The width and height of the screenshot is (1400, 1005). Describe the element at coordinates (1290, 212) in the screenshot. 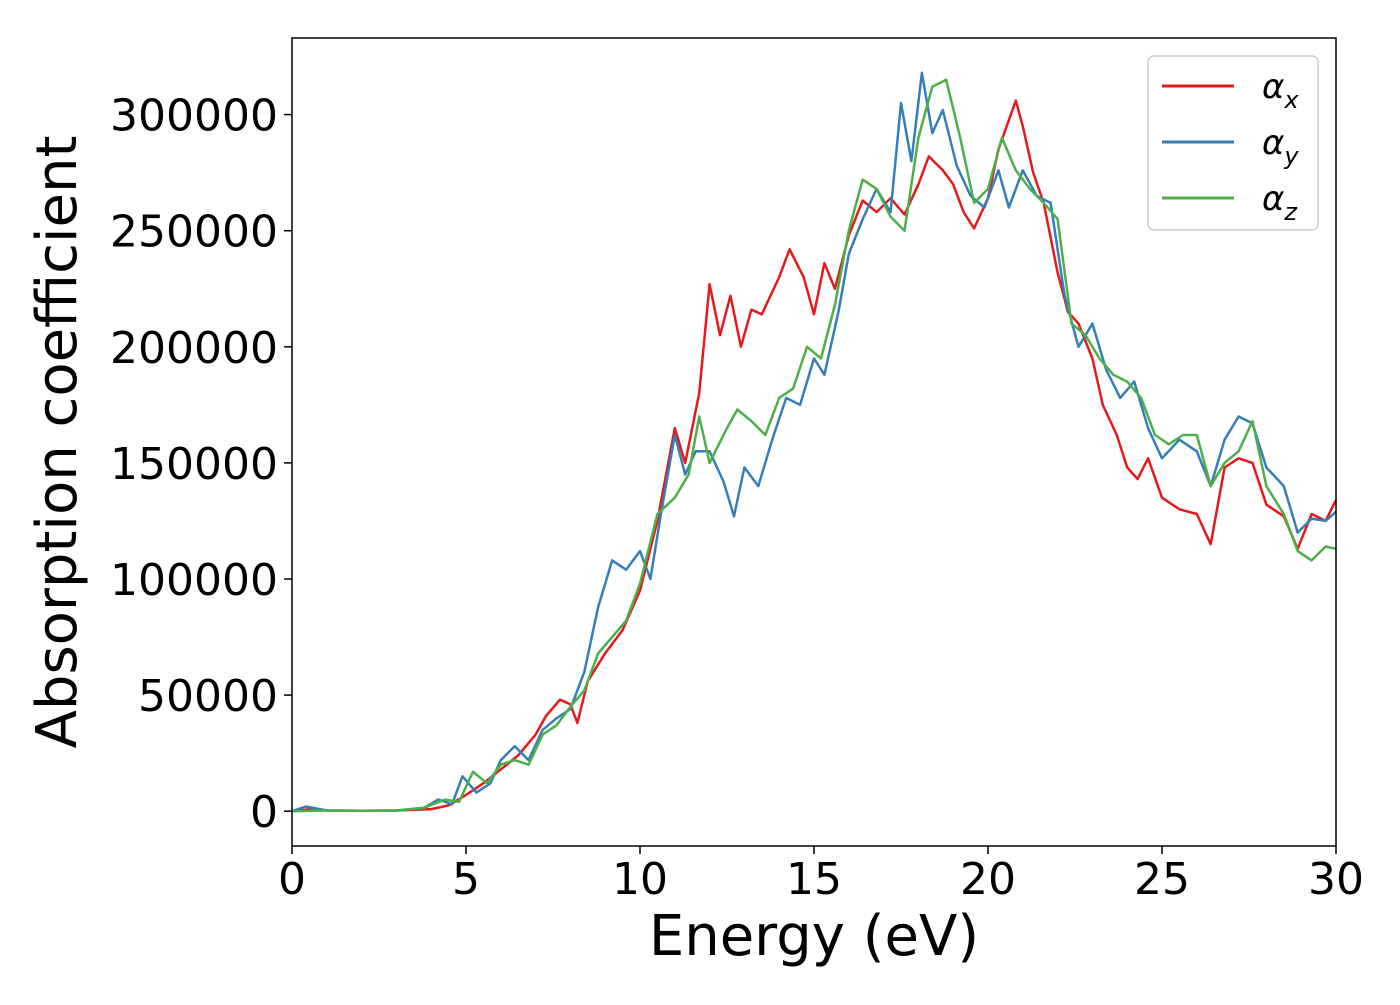

I see `legend-subscript: z` at that location.